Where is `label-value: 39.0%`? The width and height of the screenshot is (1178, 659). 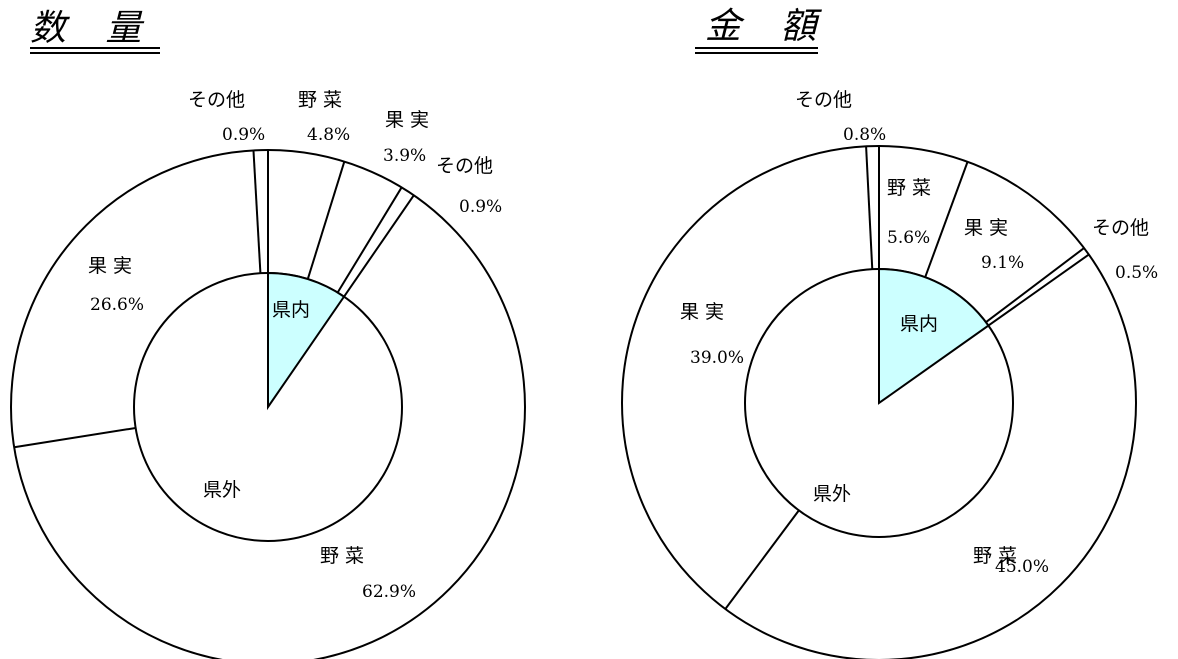 label-value: 39.0% is located at coordinates (717, 358).